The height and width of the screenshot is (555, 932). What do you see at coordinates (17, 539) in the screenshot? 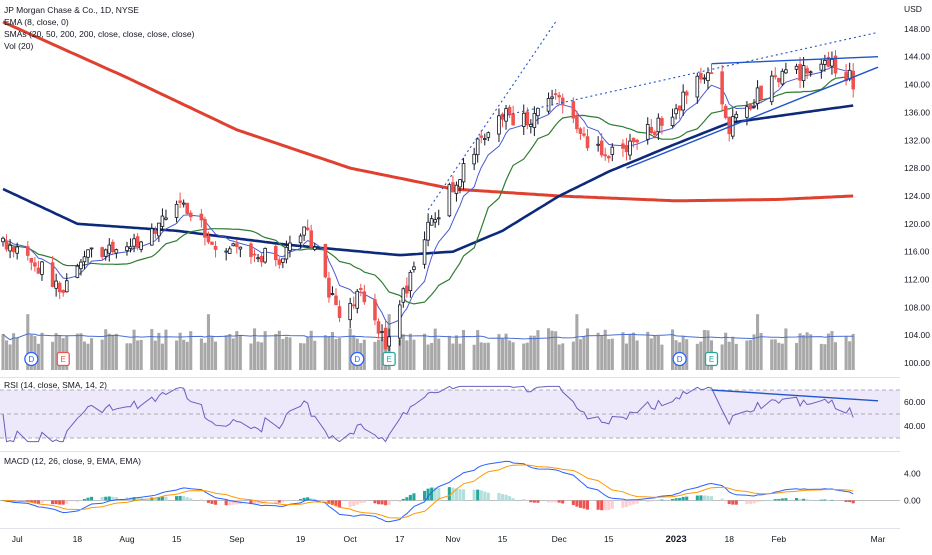
I see `time-axis-label: Jul` at bounding box center [17, 539].